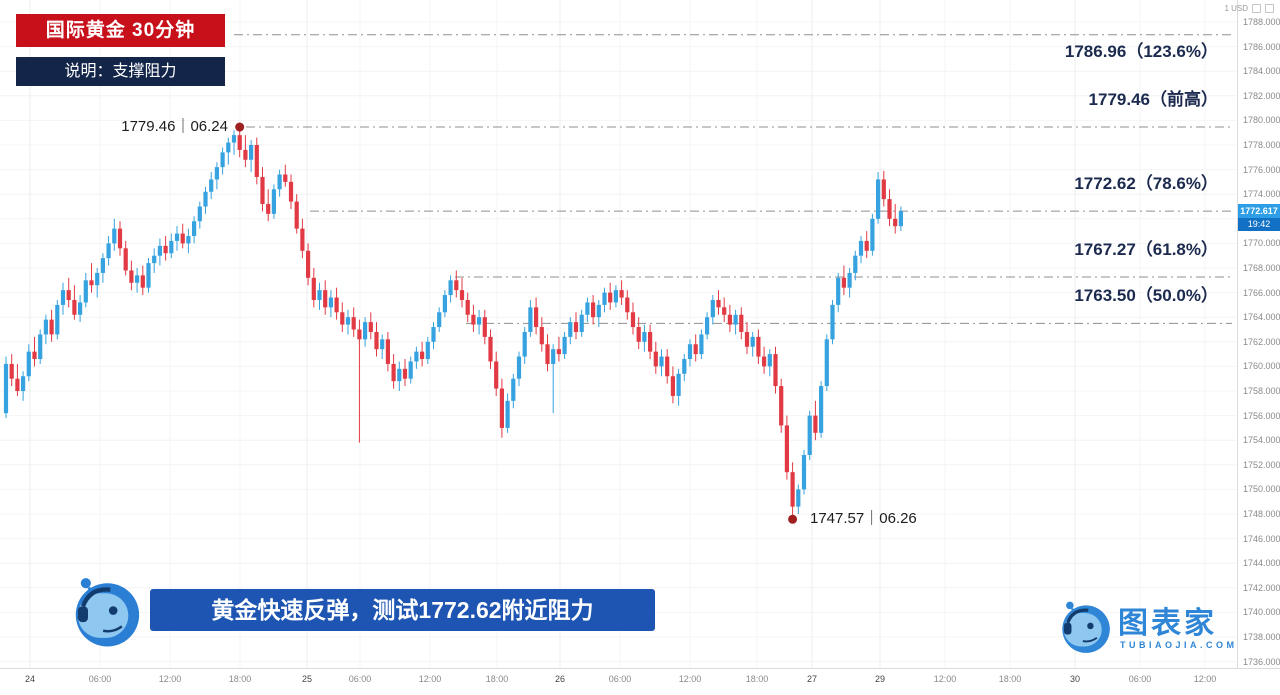 The height and width of the screenshot is (695, 1280). I want to click on axis-unit-row: 1 USD, so click(1249, 8).